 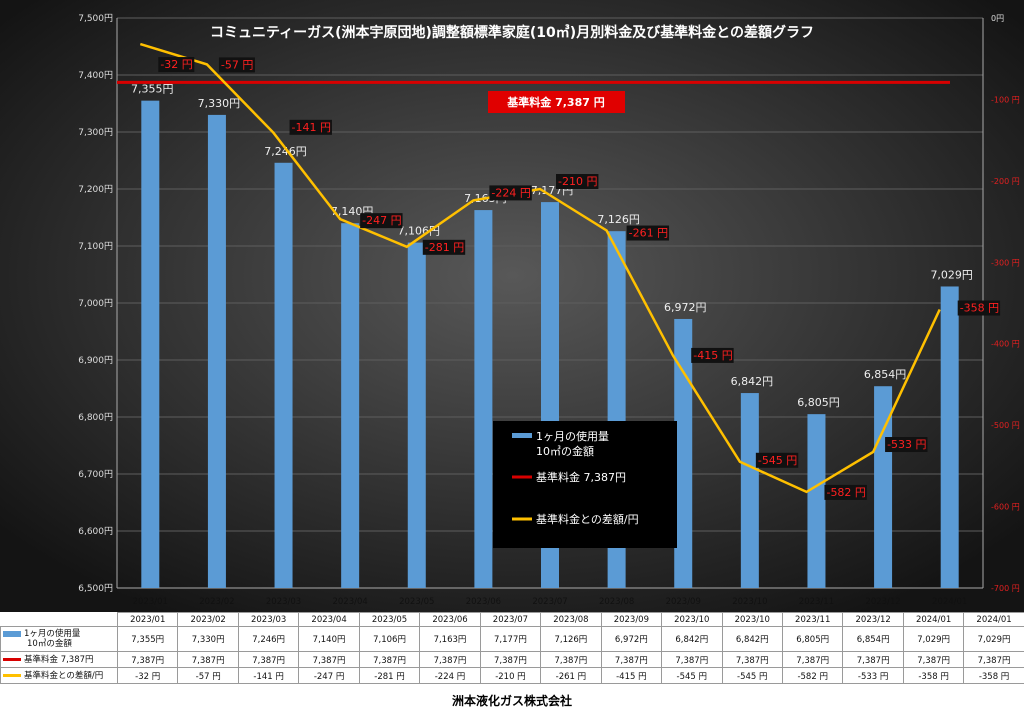 What do you see at coordinates (752, 675) in the screenshot?
I see `table-cell: -545 円` at bounding box center [752, 675].